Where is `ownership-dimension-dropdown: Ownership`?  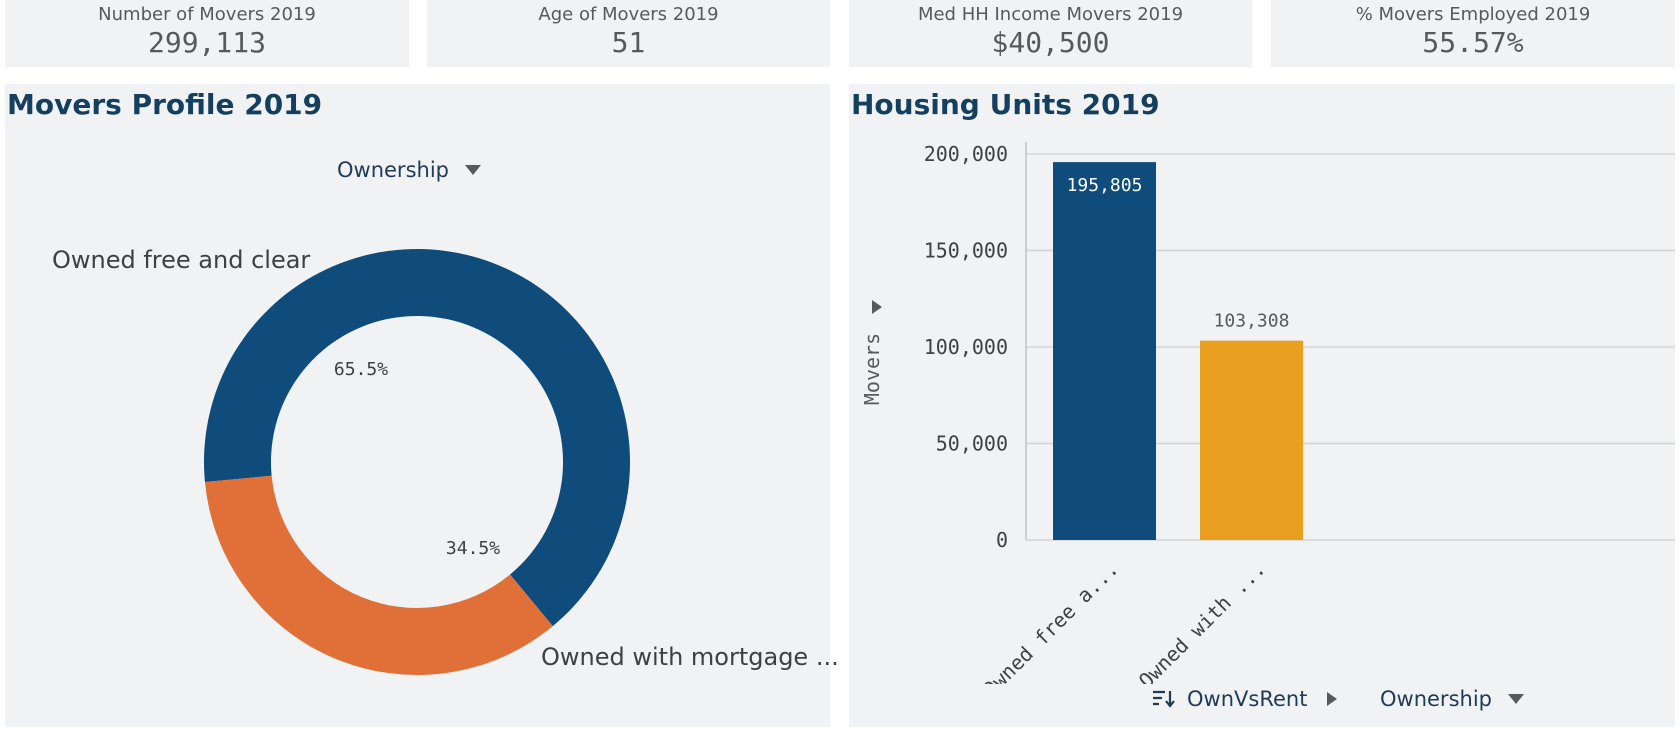
ownership-dimension-dropdown: Ownership is located at coordinates (409, 170).